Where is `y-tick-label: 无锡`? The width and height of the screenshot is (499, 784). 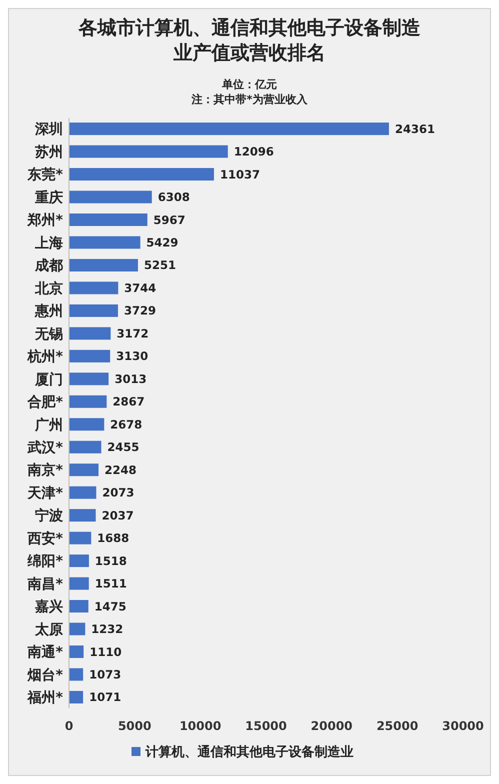
y-tick-label: 无锡 is located at coordinates (48, 334).